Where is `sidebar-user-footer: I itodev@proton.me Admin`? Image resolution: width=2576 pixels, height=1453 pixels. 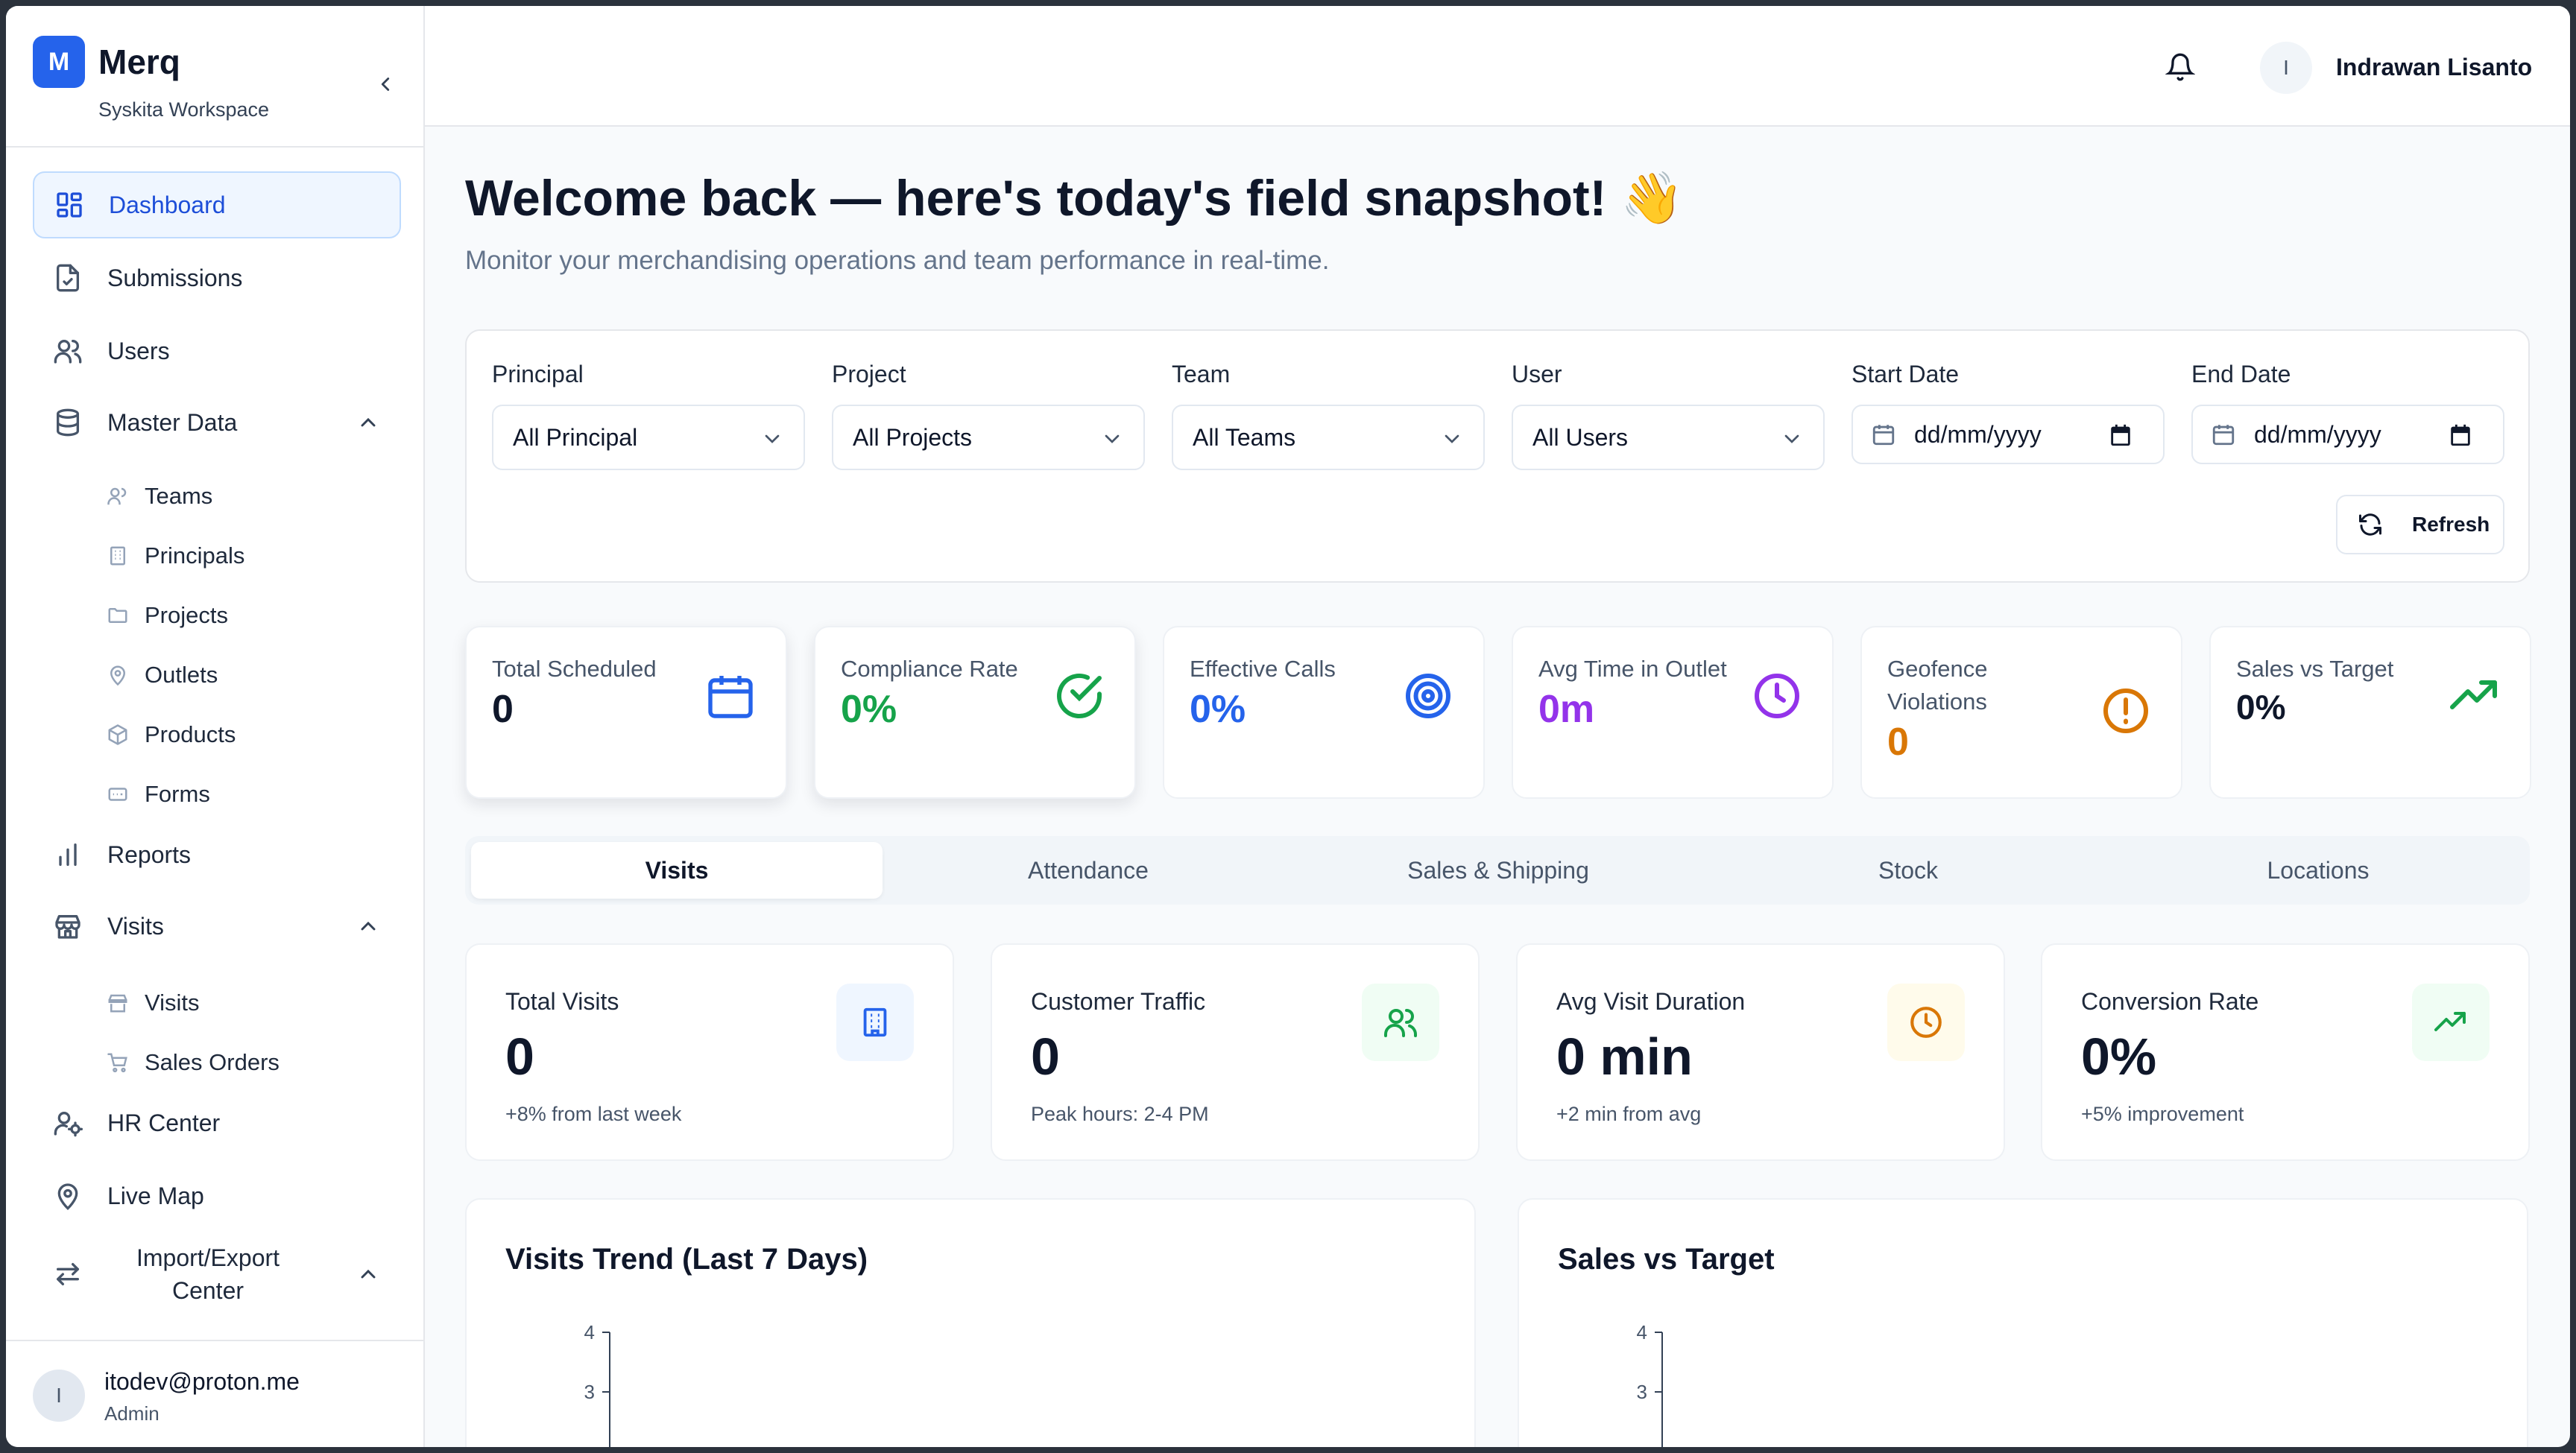 sidebar-user-footer: I itodev@proton.me Admin is located at coordinates (214, 1393).